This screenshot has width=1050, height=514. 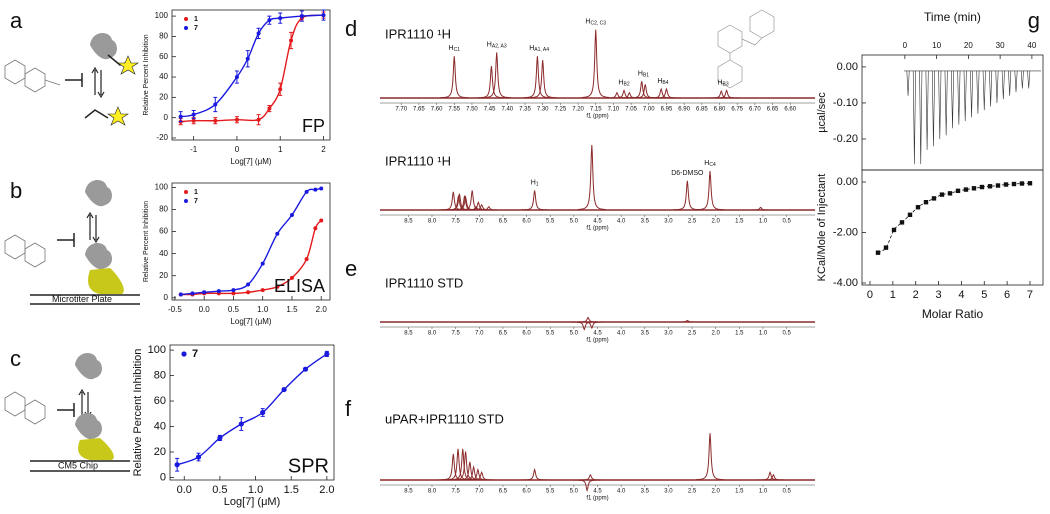 I want to click on x-tick-label: 6, so click(x=1007, y=295).